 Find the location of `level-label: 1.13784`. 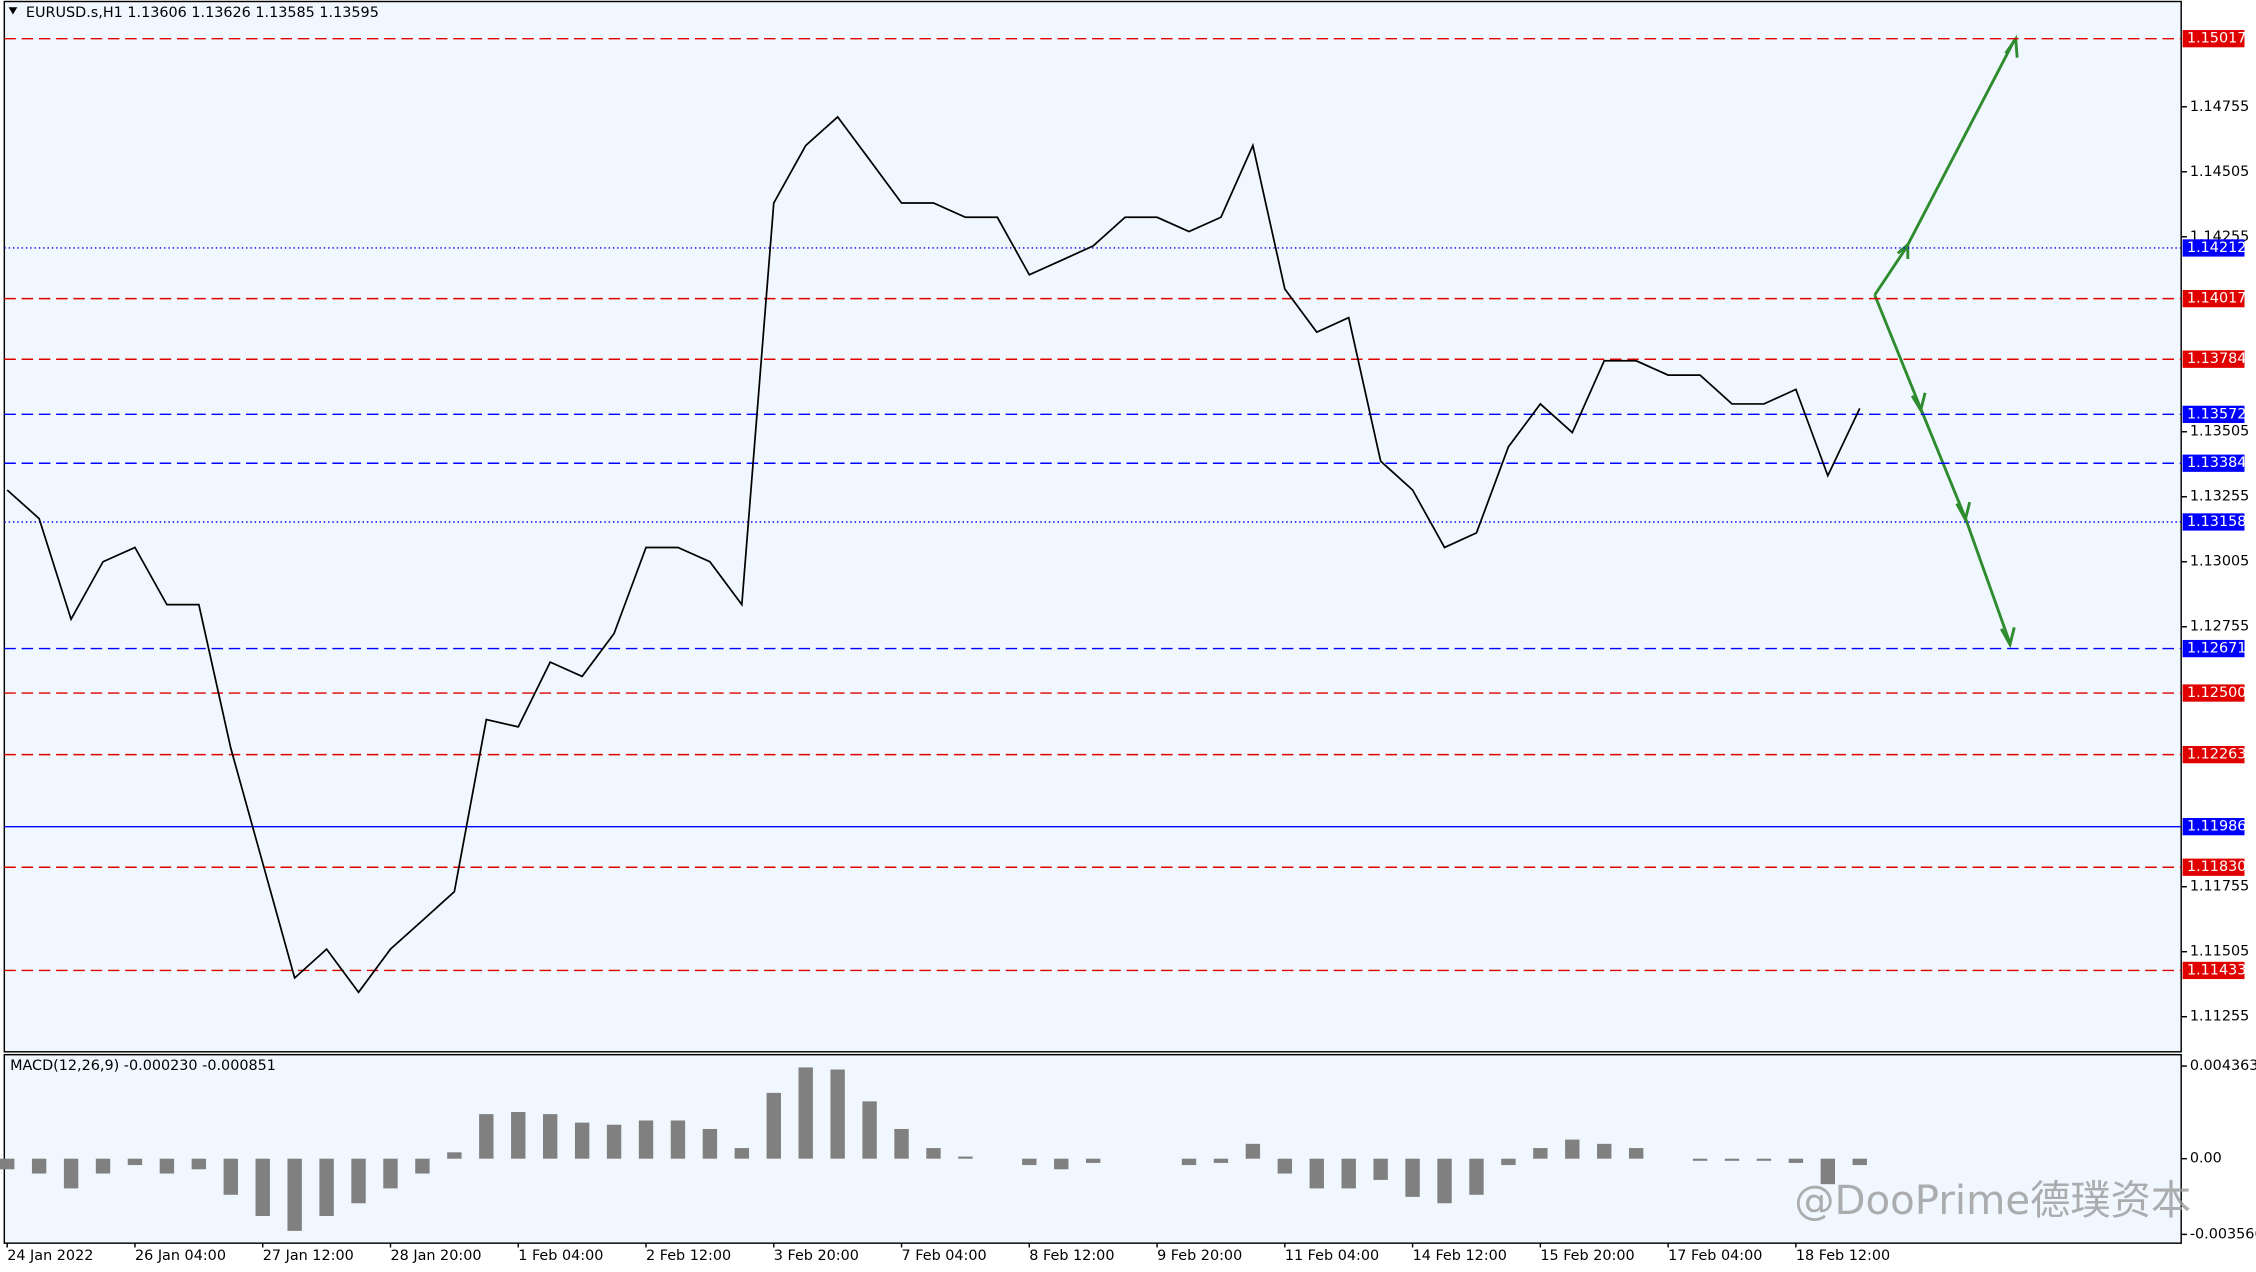

level-label: 1.13784 is located at coordinates (2216, 359).